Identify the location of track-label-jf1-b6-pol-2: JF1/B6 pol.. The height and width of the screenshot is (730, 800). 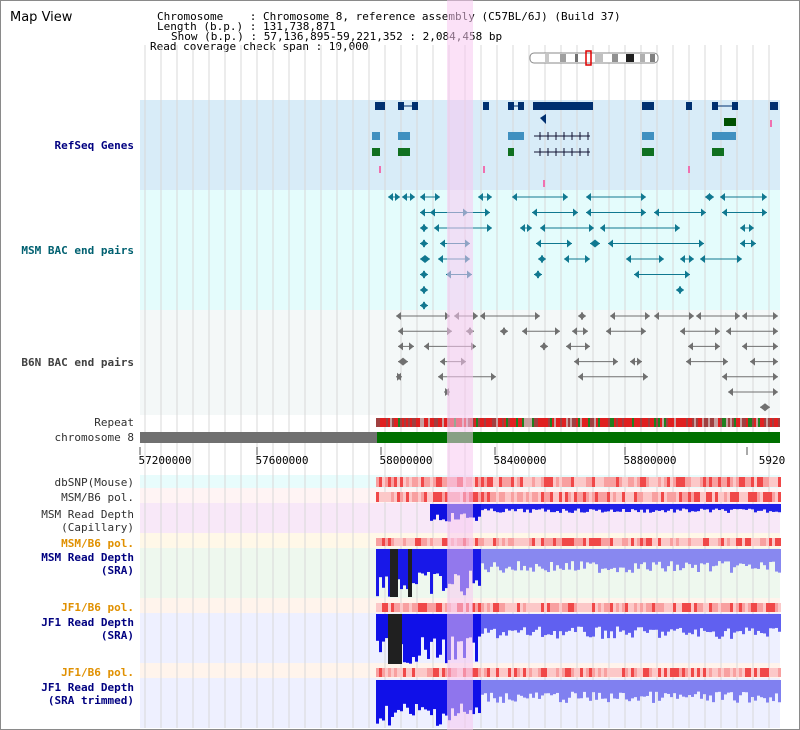
(97, 672).